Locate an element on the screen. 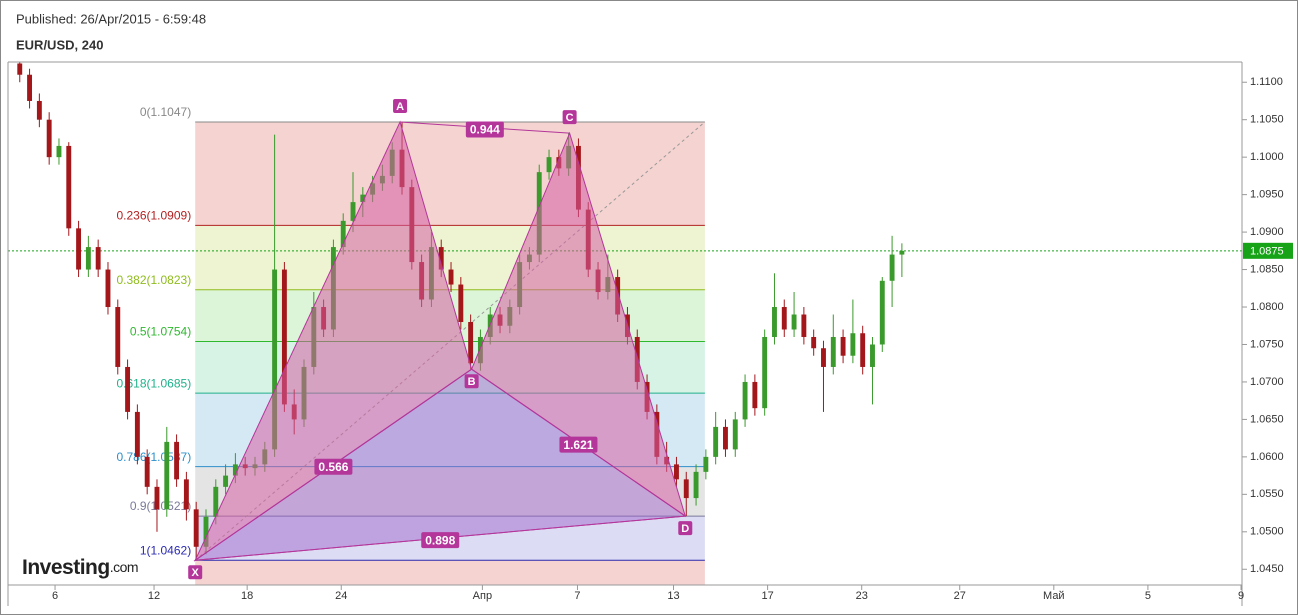  x-tick-label: 5 is located at coordinates (1148, 596).